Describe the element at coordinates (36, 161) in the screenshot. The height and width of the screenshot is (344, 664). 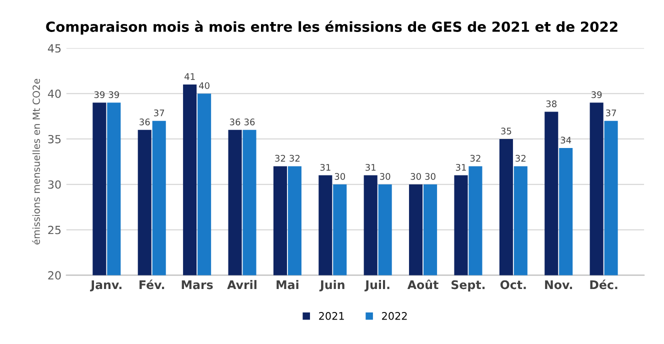
I see `y-axis-title: émissions mensuelles en Mt CO2e` at that location.